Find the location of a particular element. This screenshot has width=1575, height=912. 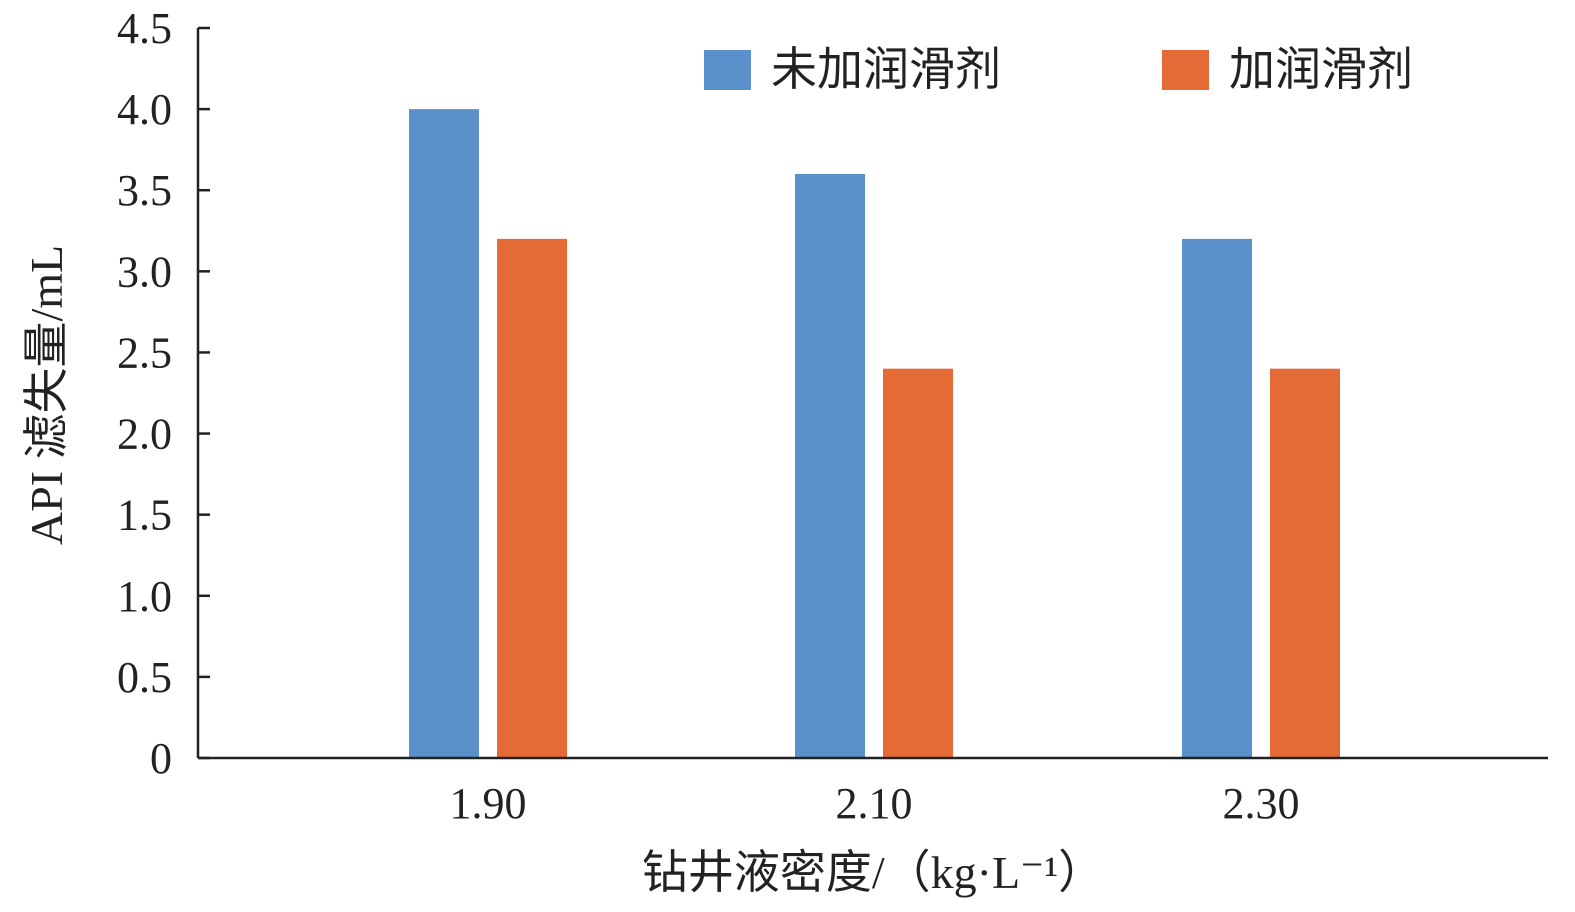

bar-without-lubricant-1.90 is located at coordinates (444, 434).